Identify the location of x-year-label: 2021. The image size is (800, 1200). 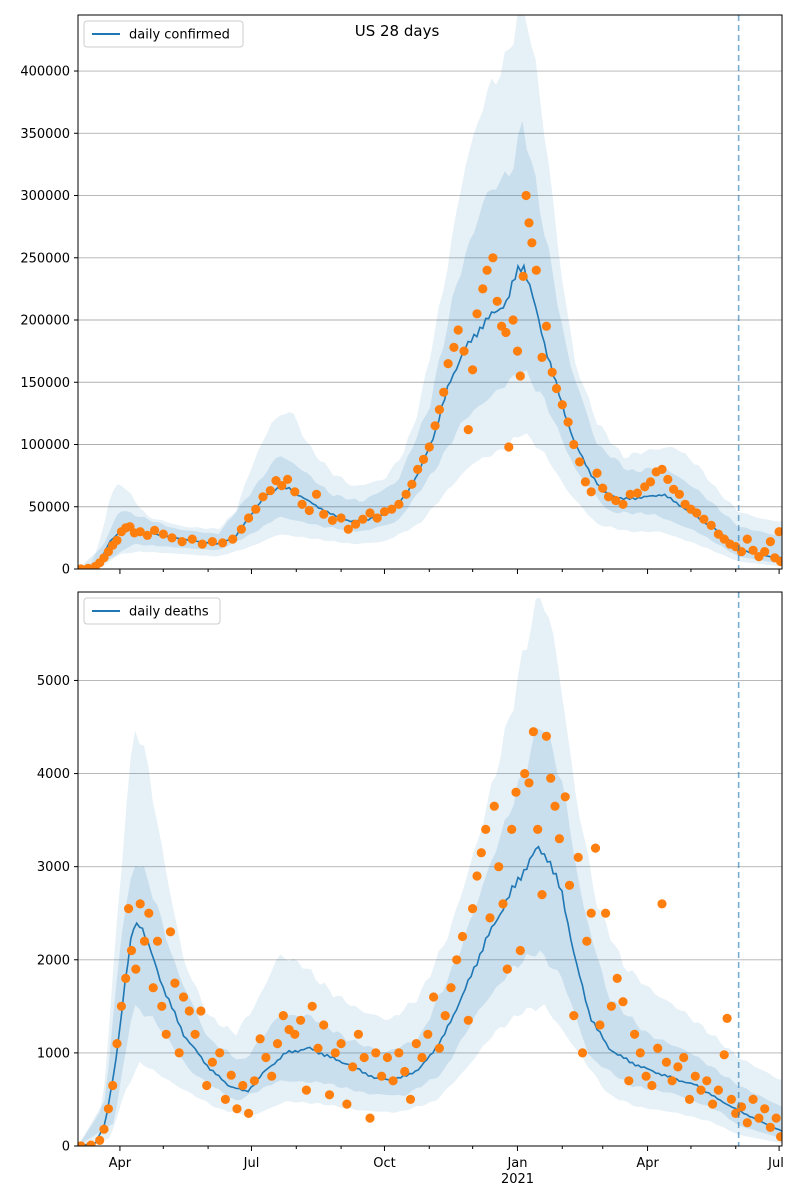
(517, 1179).